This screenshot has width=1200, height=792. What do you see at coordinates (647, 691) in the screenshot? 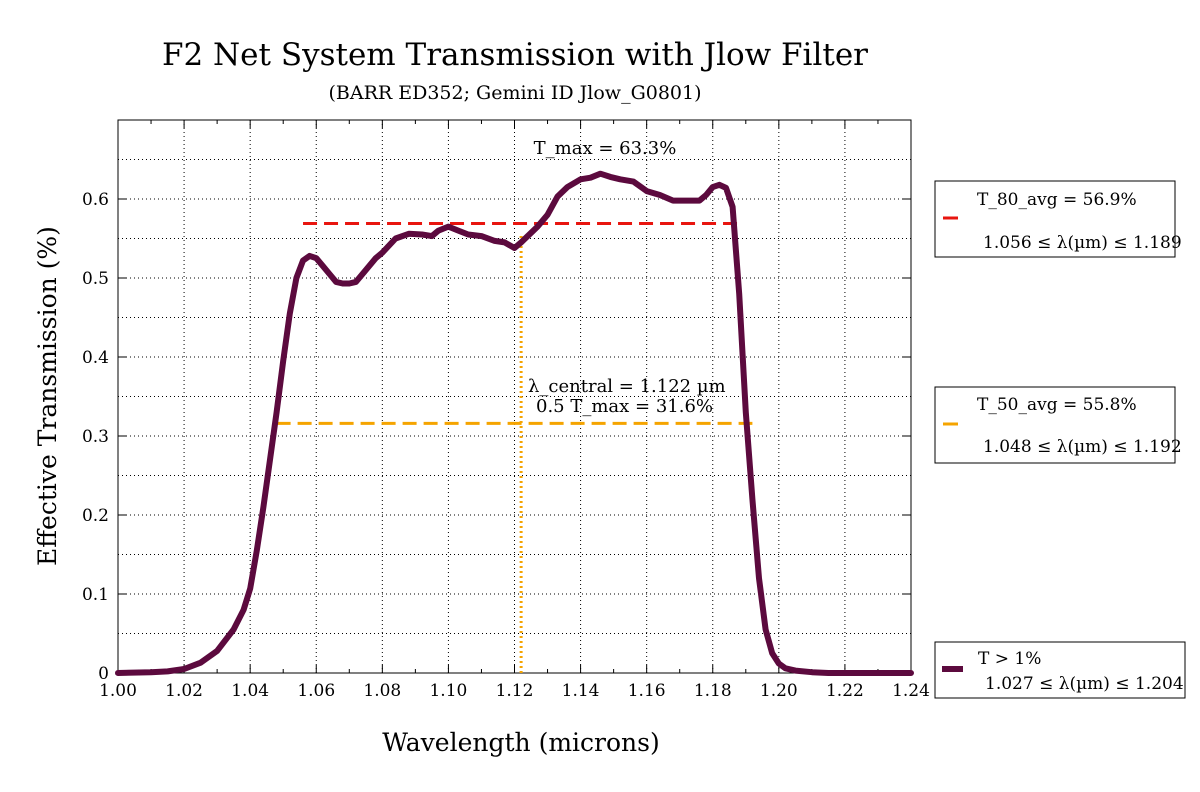
I see `x-tick-label: 1.16` at bounding box center [647, 691].